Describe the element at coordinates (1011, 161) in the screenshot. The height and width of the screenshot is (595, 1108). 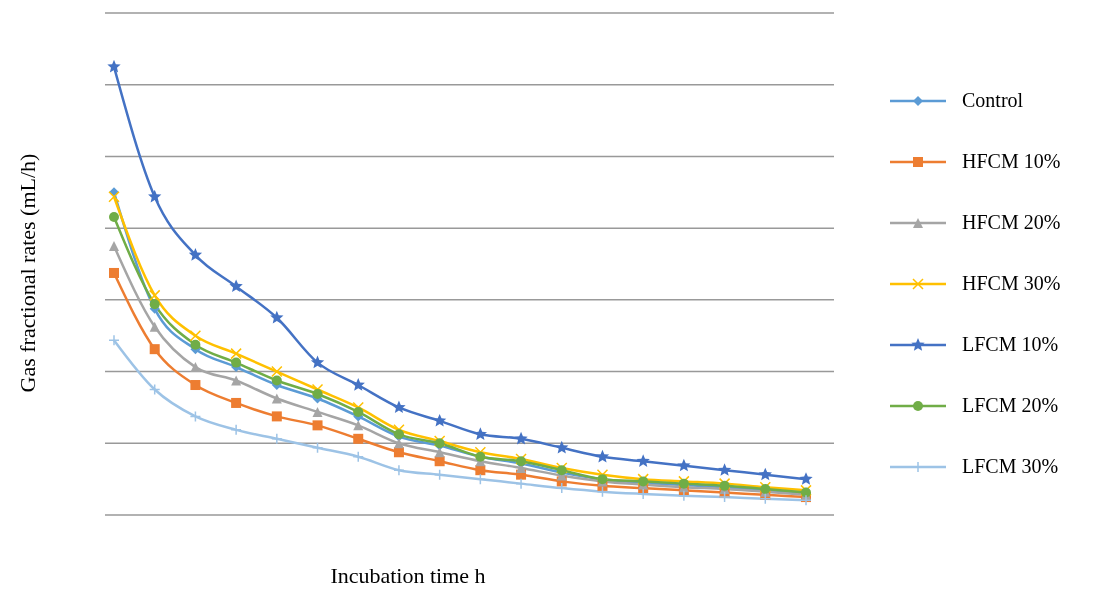
I see `legend-label: HFCM 10%` at that location.